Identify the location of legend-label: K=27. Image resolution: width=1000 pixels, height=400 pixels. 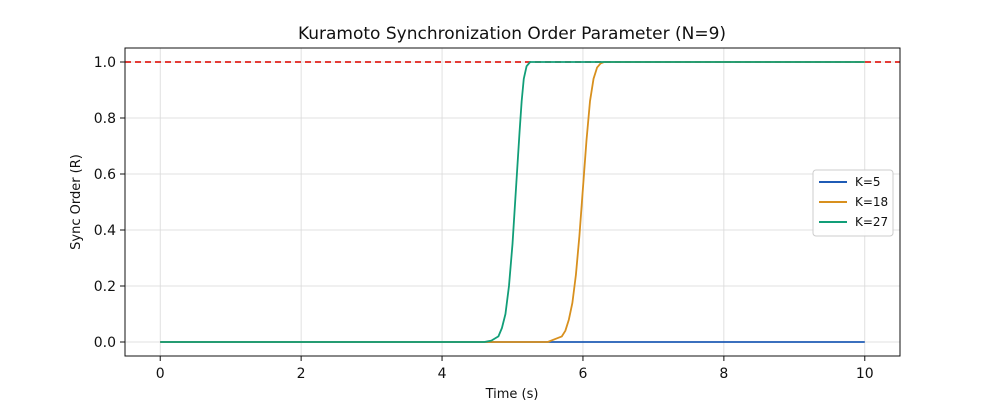
(871, 222).